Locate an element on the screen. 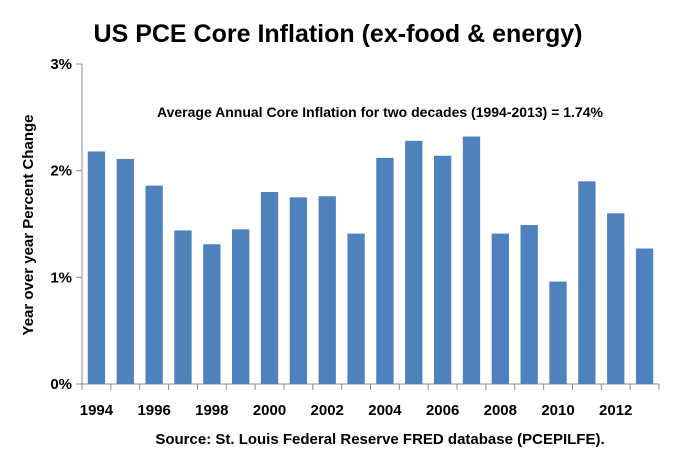 This screenshot has height=460, width=676. bar-2001 is located at coordinates (298, 290).